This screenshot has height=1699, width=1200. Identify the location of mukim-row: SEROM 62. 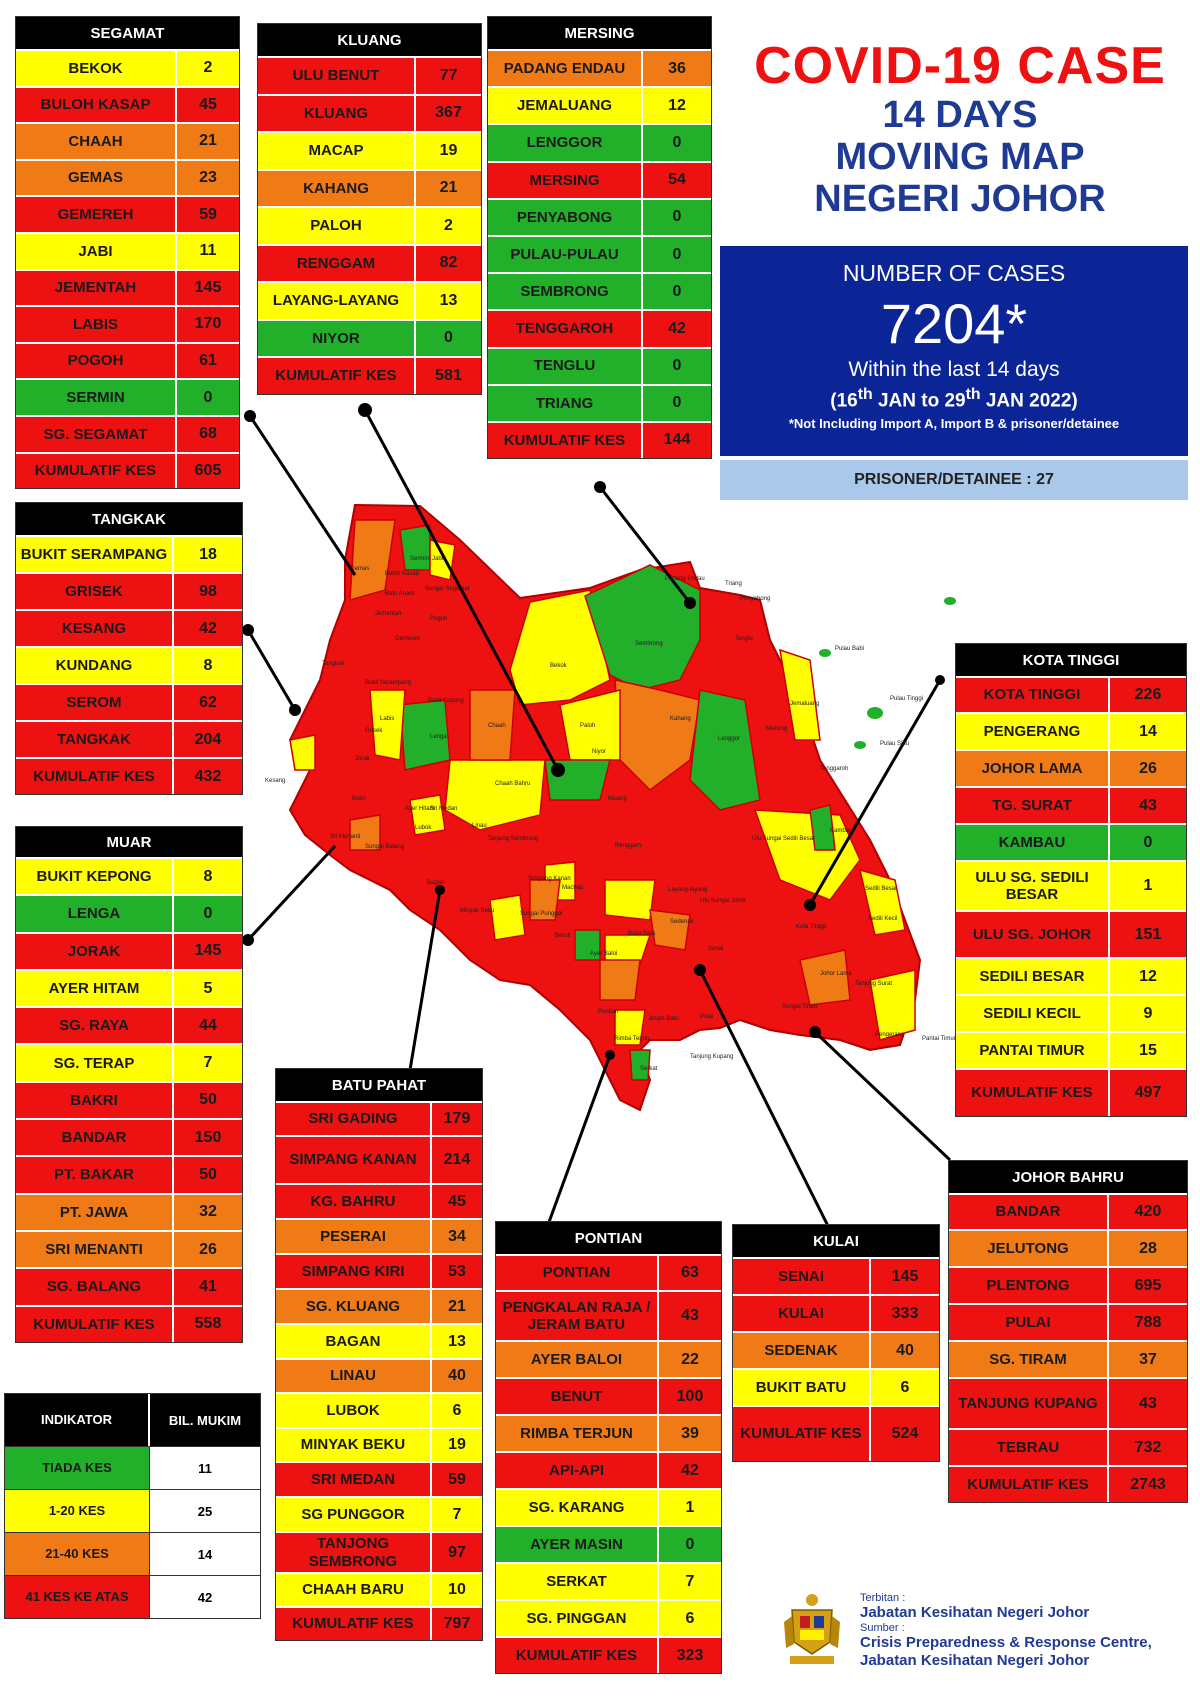
(129, 701).